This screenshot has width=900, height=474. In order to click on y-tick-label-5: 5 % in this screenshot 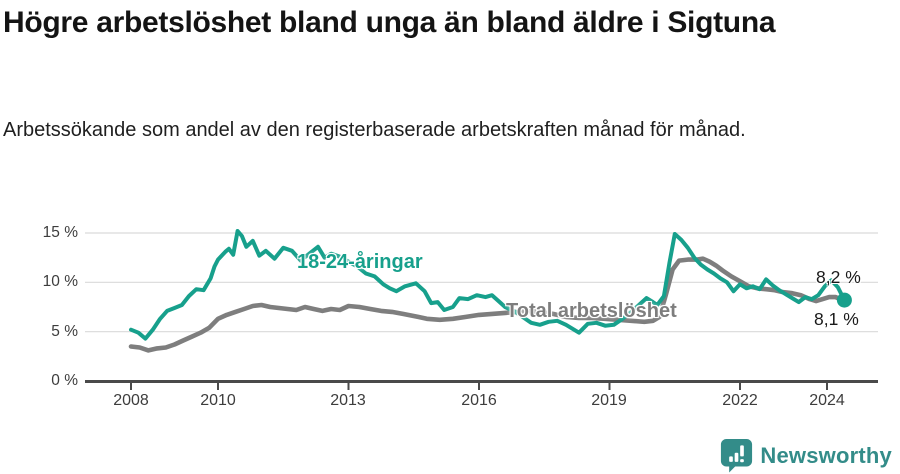, I will do `click(64, 331)`.